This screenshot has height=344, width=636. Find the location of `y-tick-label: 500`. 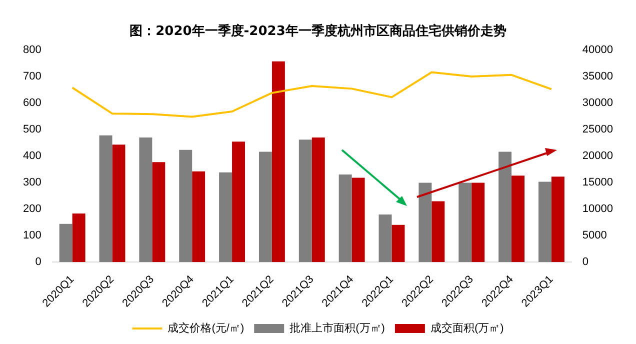

y-tick-label: 500 is located at coordinates (32, 130).